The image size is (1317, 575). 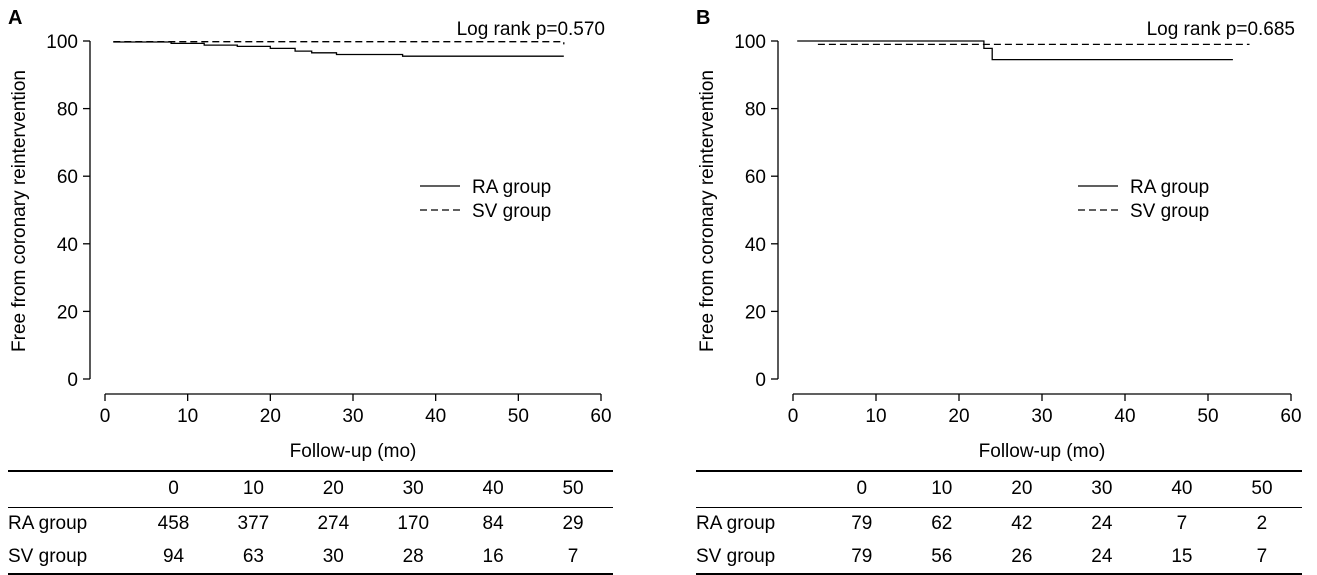 What do you see at coordinates (1261, 523) in the screenshot?
I see `table-cell: 2` at bounding box center [1261, 523].